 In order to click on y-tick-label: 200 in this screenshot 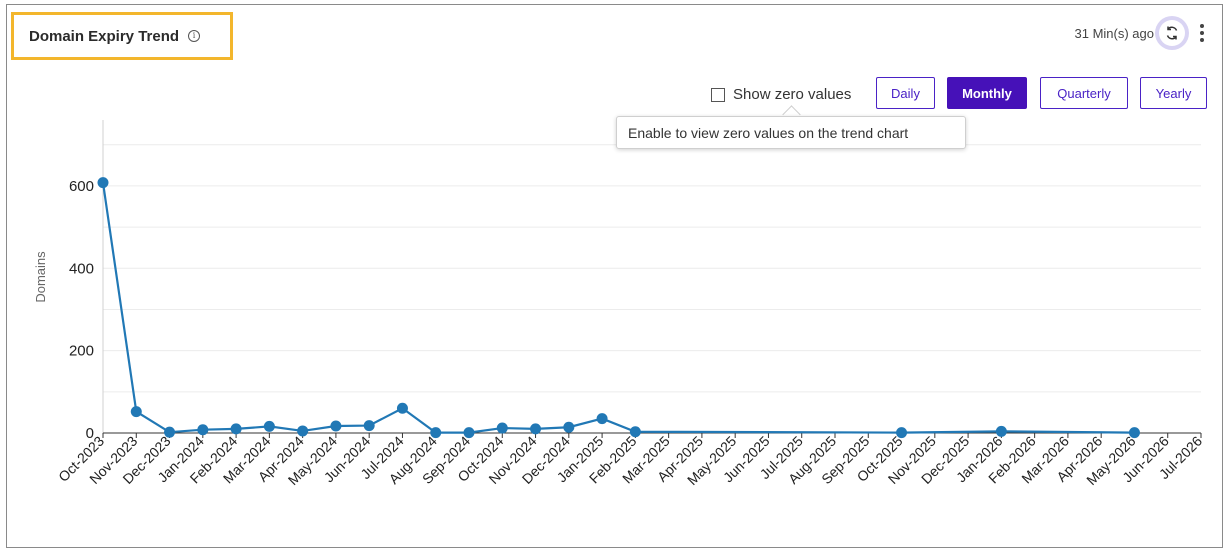, I will do `click(81, 351)`.